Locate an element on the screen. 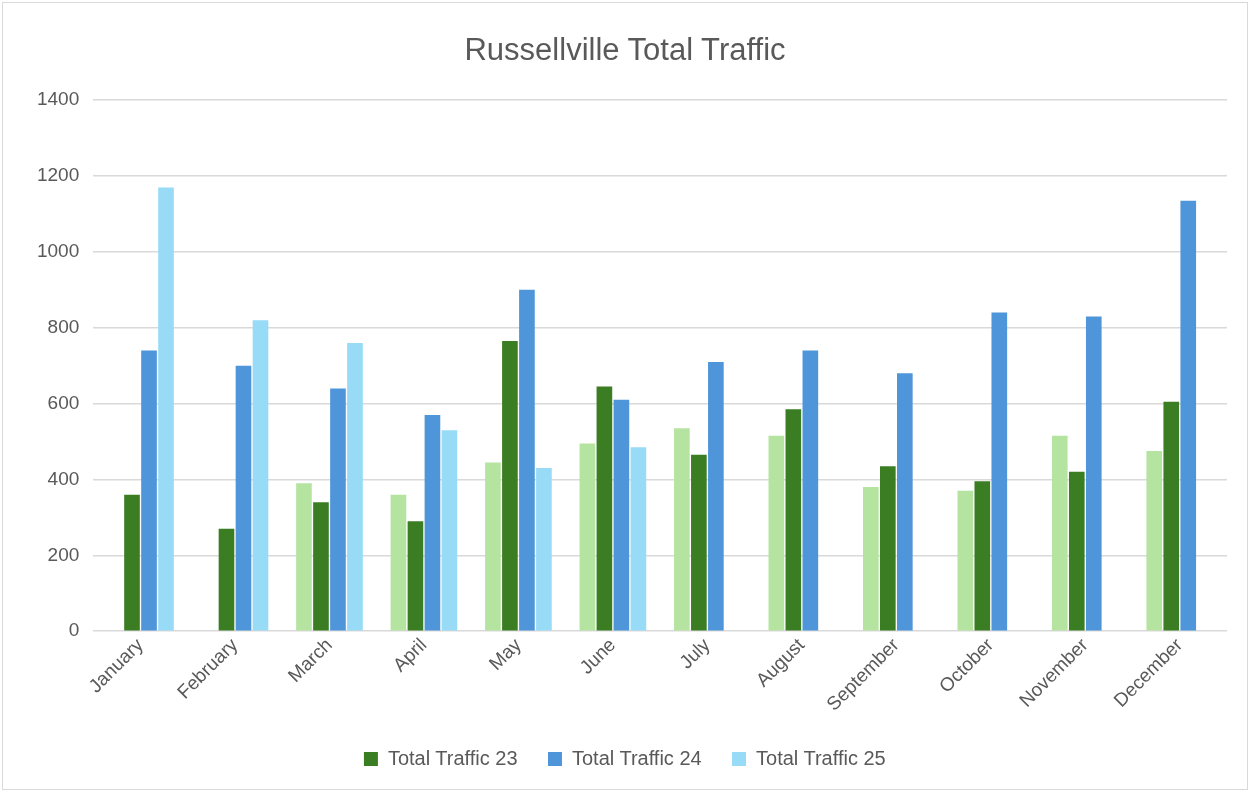 The width and height of the screenshot is (1250, 793). y-tick-label: 0 is located at coordinates (74, 630).